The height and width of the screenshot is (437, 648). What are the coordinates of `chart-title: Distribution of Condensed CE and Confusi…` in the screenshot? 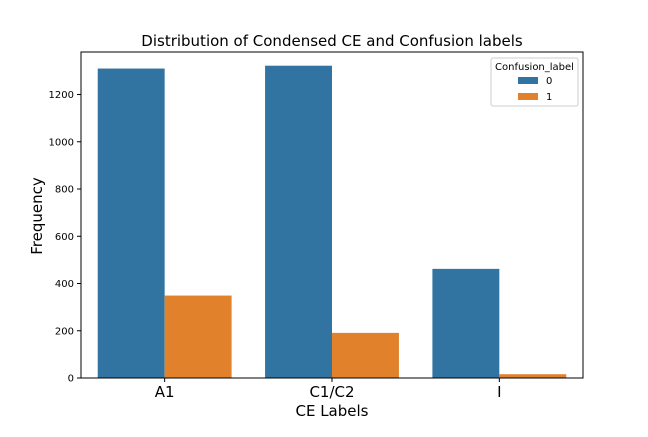 It's located at (332, 41).